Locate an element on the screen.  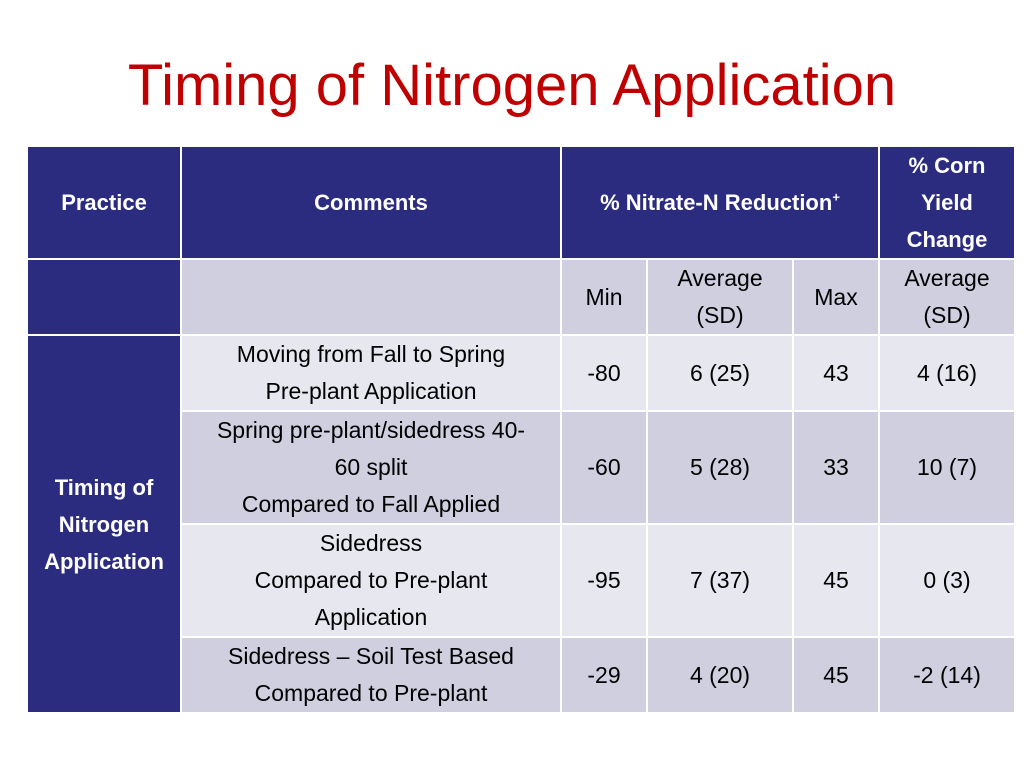
min-cell: -95 is located at coordinates (604, 580).